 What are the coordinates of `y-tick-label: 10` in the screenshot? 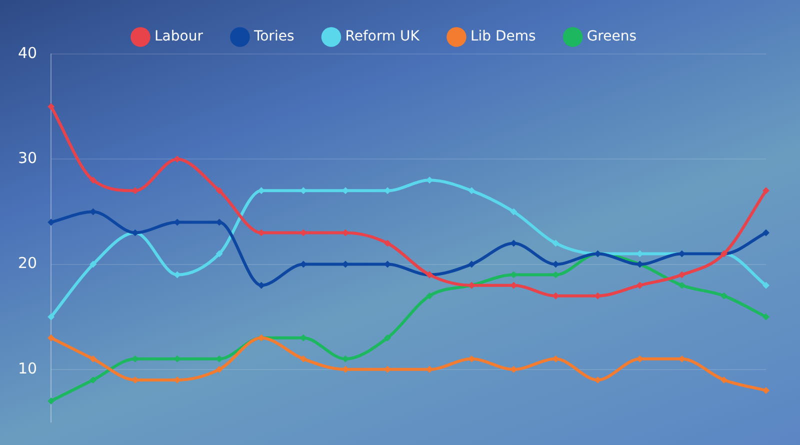 It's located at (28, 368).